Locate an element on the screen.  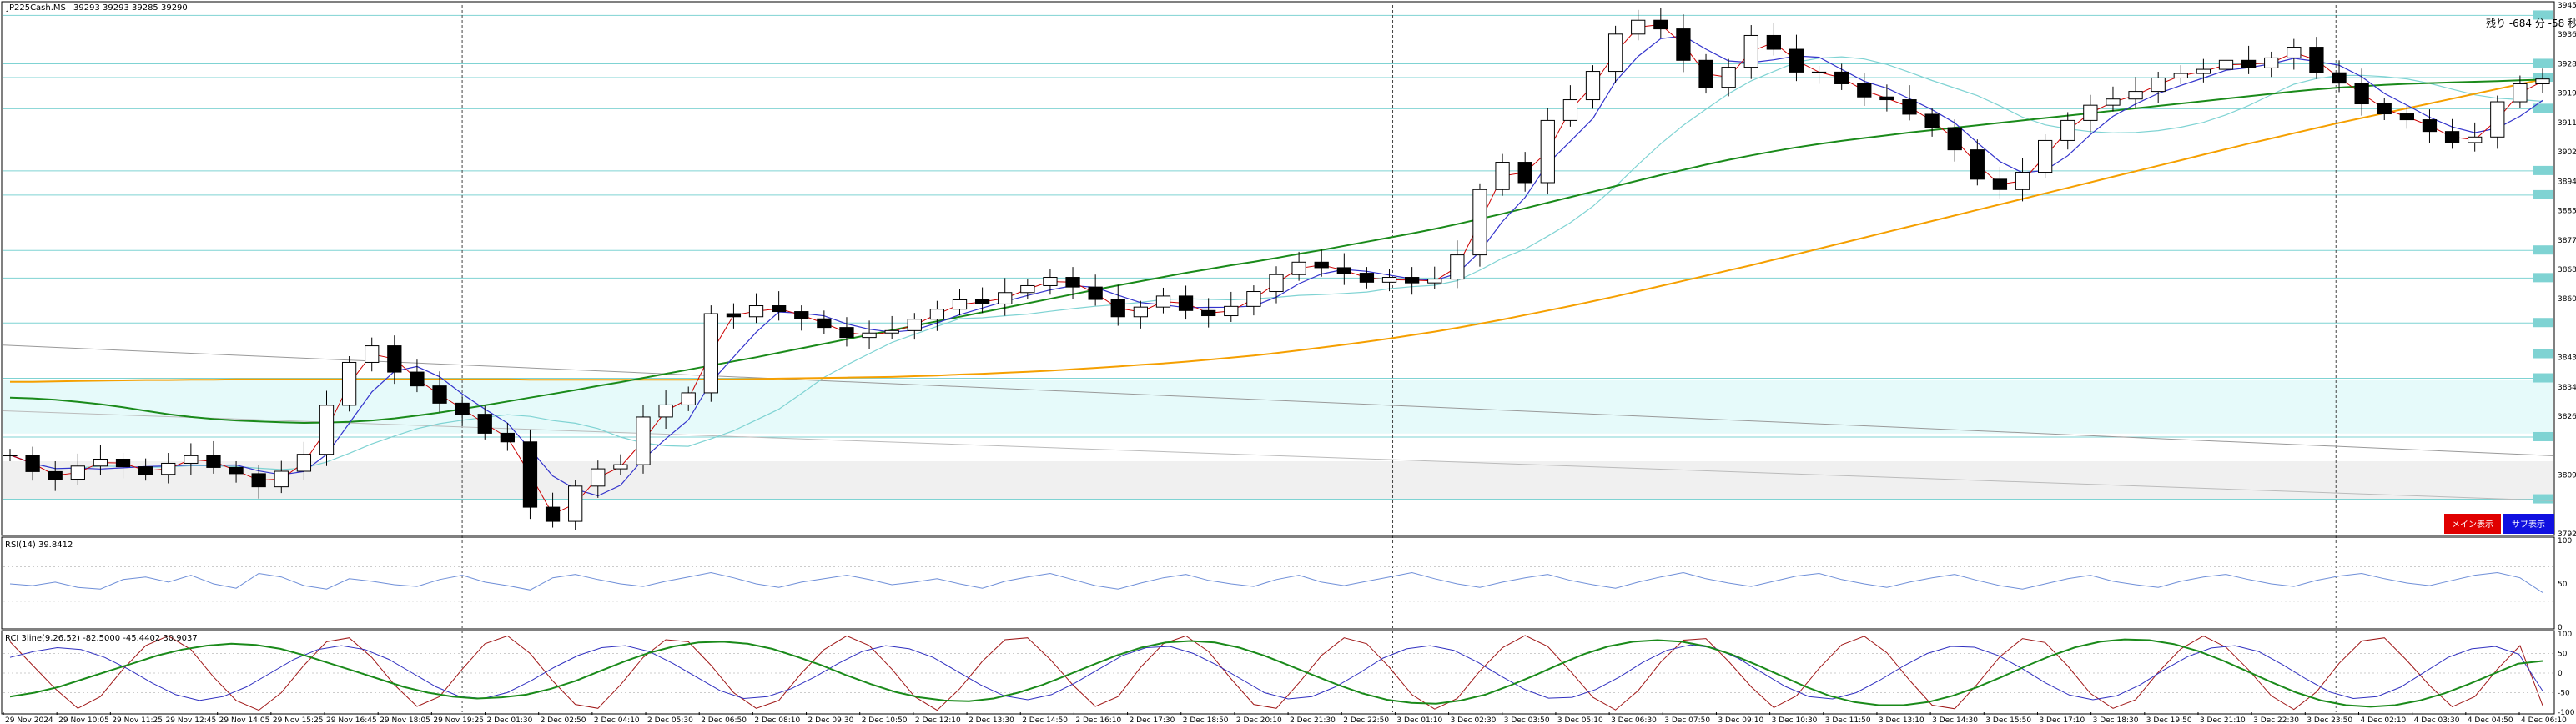
time-tick-label: 2 Dec 21:30 is located at coordinates (1313, 720).